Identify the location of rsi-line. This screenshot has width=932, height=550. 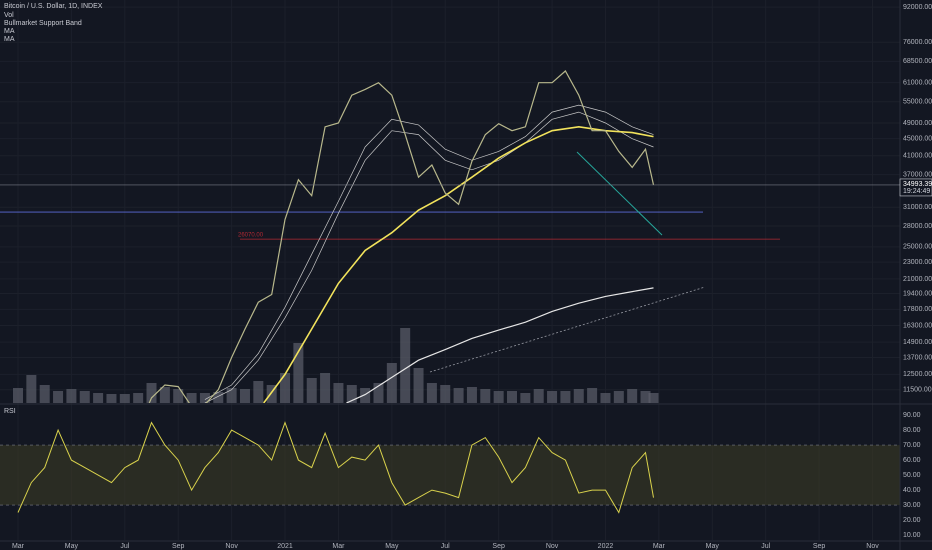
(335, 467).